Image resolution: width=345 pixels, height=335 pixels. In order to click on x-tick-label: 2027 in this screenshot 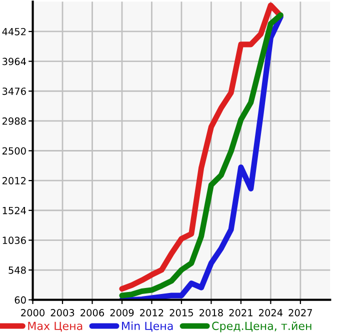, I will do `click(300, 312)`.